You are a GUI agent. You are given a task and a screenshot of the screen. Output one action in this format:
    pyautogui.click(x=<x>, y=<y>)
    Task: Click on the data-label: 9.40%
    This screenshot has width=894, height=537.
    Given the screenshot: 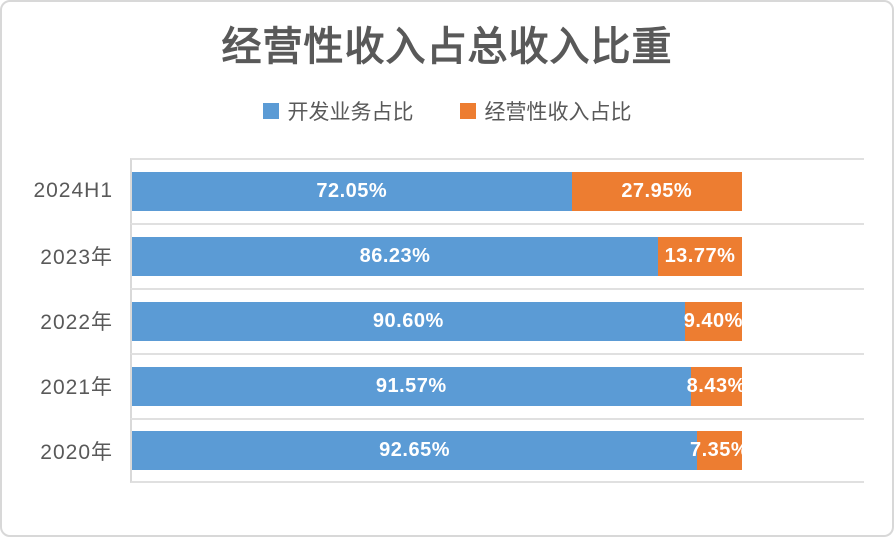 What is the action you would take?
    pyautogui.click(x=713, y=321)
    